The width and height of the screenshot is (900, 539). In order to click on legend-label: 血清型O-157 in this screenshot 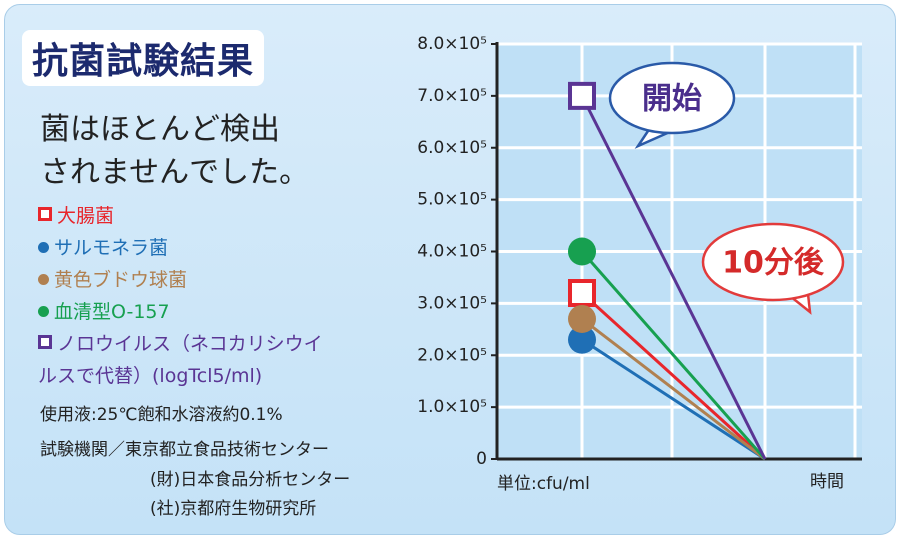, I will do `click(112, 312)`.